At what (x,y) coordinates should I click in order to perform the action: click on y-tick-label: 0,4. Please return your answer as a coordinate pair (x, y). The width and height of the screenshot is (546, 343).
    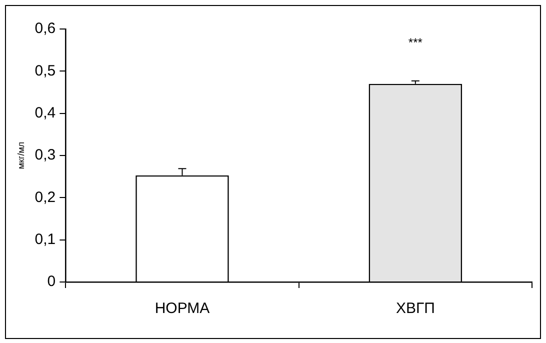
    Looking at the image, I should click on (45, 113).